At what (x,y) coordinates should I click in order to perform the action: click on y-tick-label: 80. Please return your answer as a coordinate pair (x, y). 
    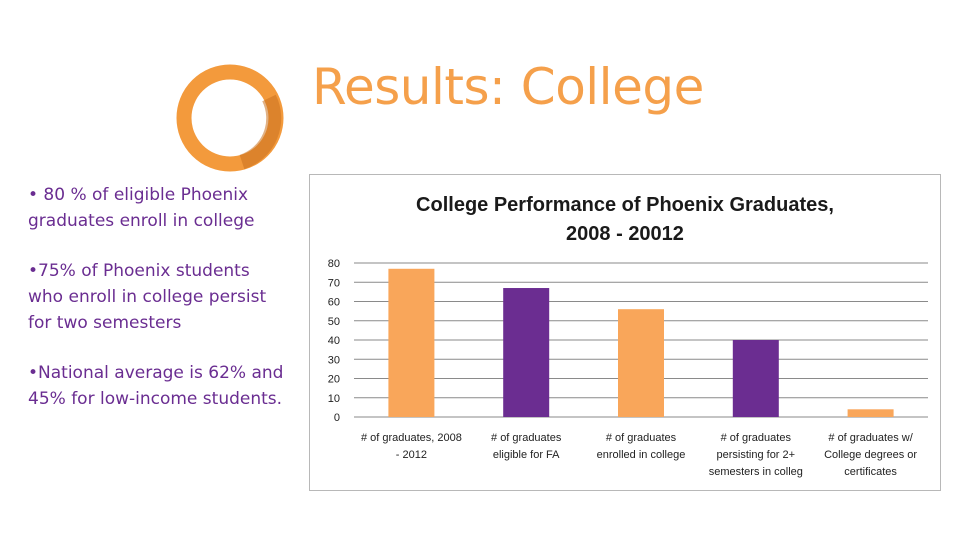
    Looking at the image, I should click on (334, 264).